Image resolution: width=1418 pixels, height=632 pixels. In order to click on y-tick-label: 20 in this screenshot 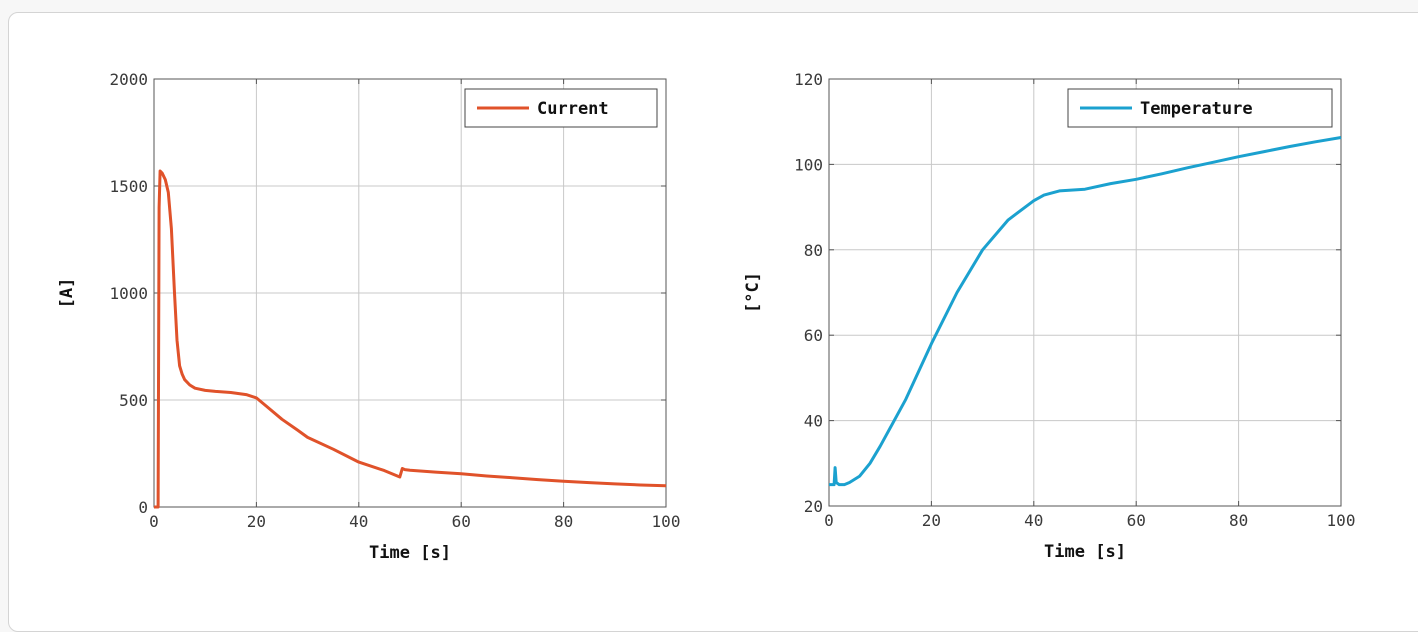, I will do `click(813, 506)`.